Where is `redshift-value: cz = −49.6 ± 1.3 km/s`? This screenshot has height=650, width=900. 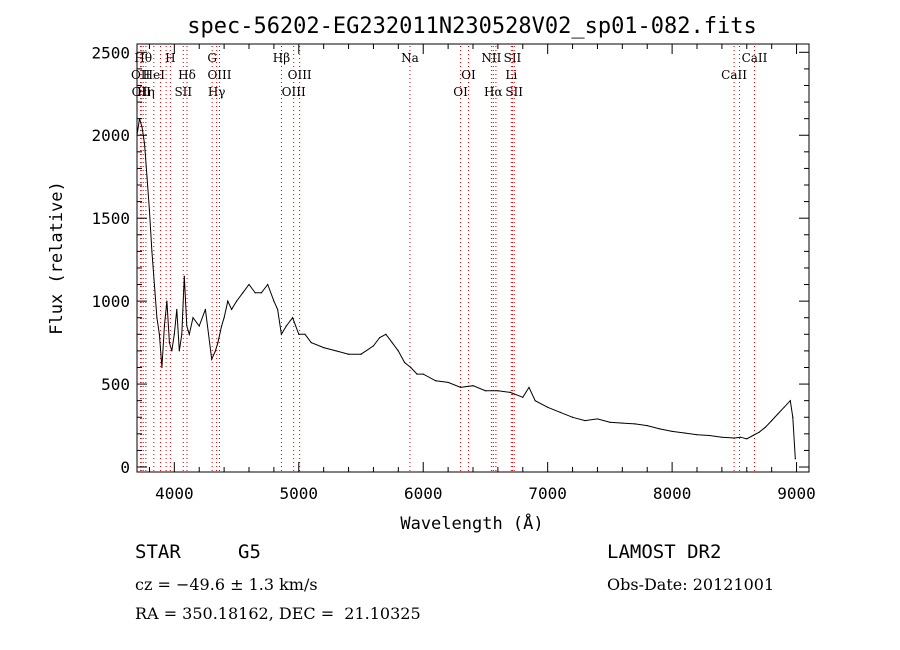
redshift-value: cz = −49.6 ± 1.3 km/s is located at coordinates (226, 584).